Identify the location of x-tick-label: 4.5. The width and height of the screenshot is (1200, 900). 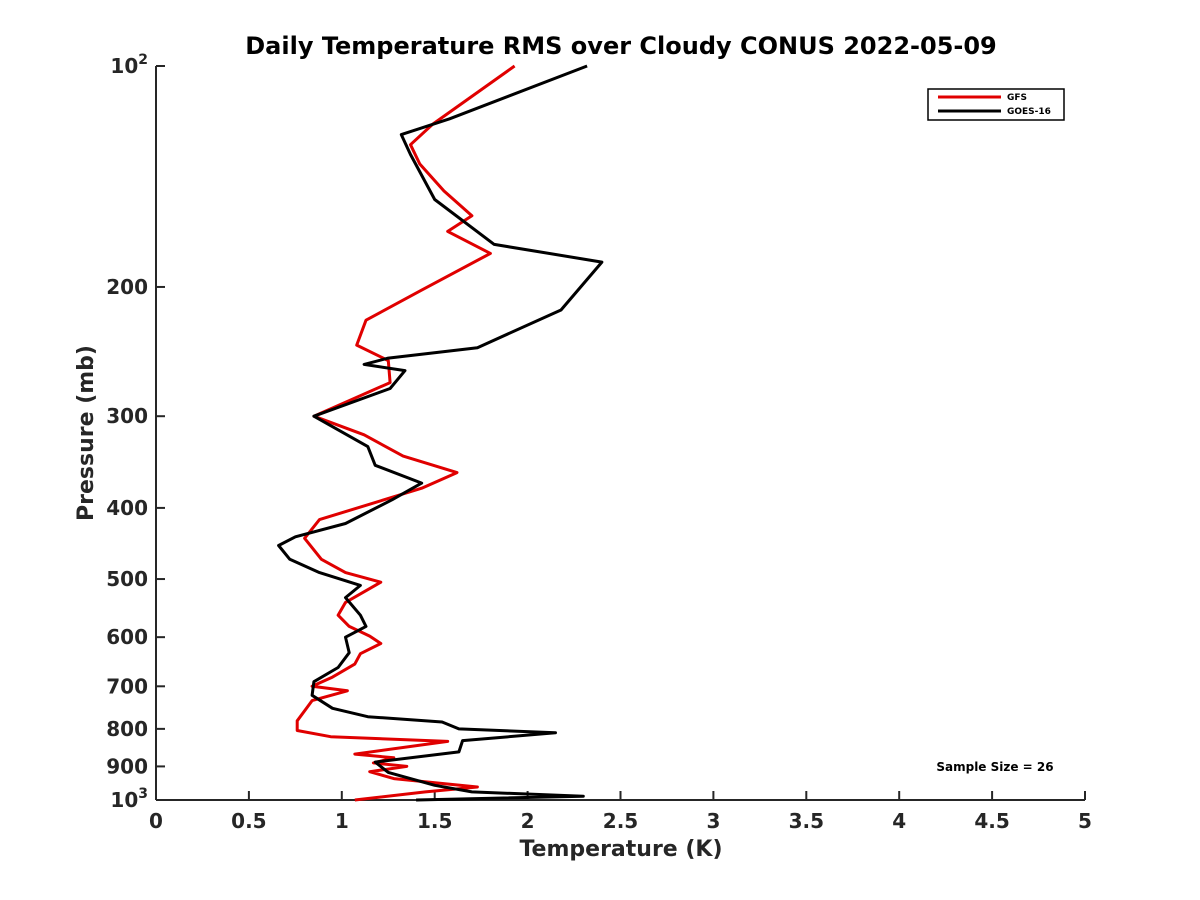
(991, 821).